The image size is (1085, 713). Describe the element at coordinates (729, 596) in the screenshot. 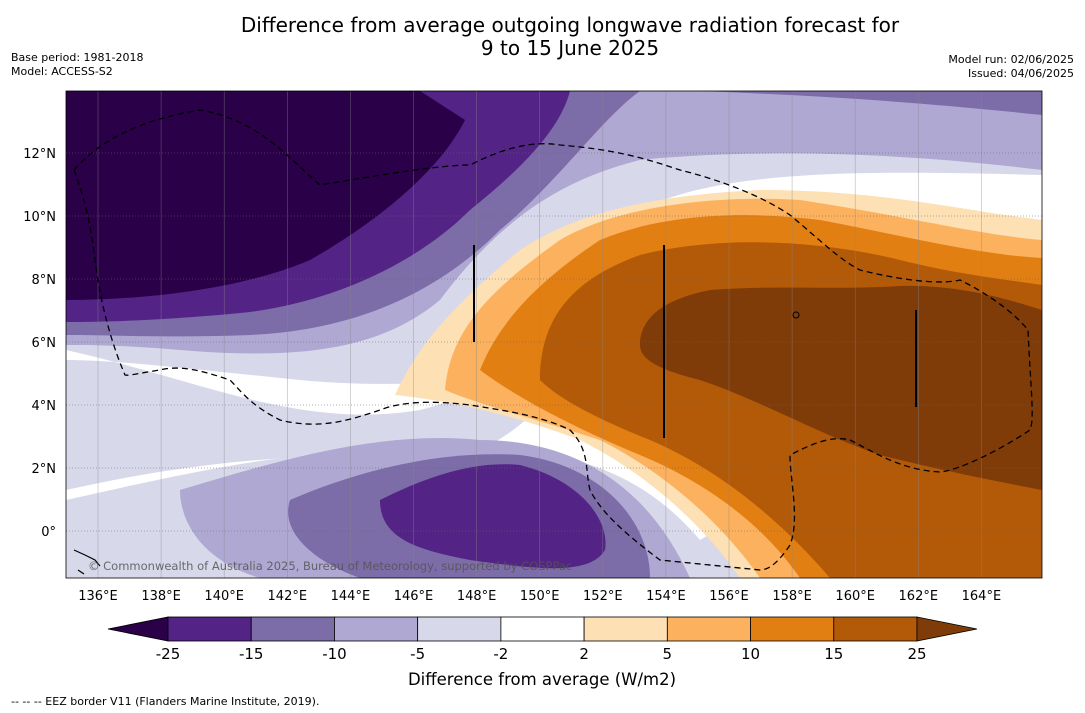

I see `lon-label: 156°E` at that location.